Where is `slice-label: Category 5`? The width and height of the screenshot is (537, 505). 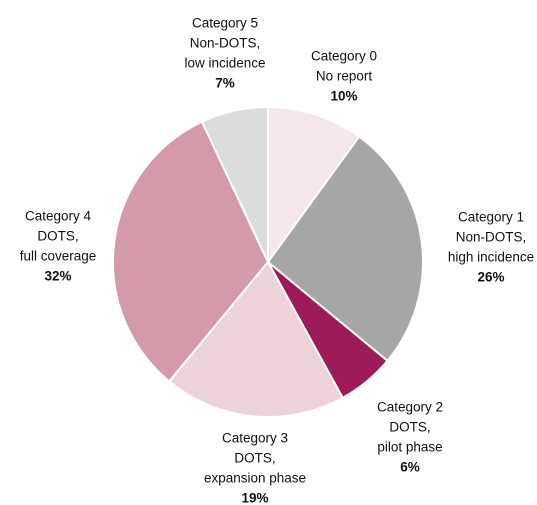
slice-label: Category 5 is located at coordinates (225, 23).